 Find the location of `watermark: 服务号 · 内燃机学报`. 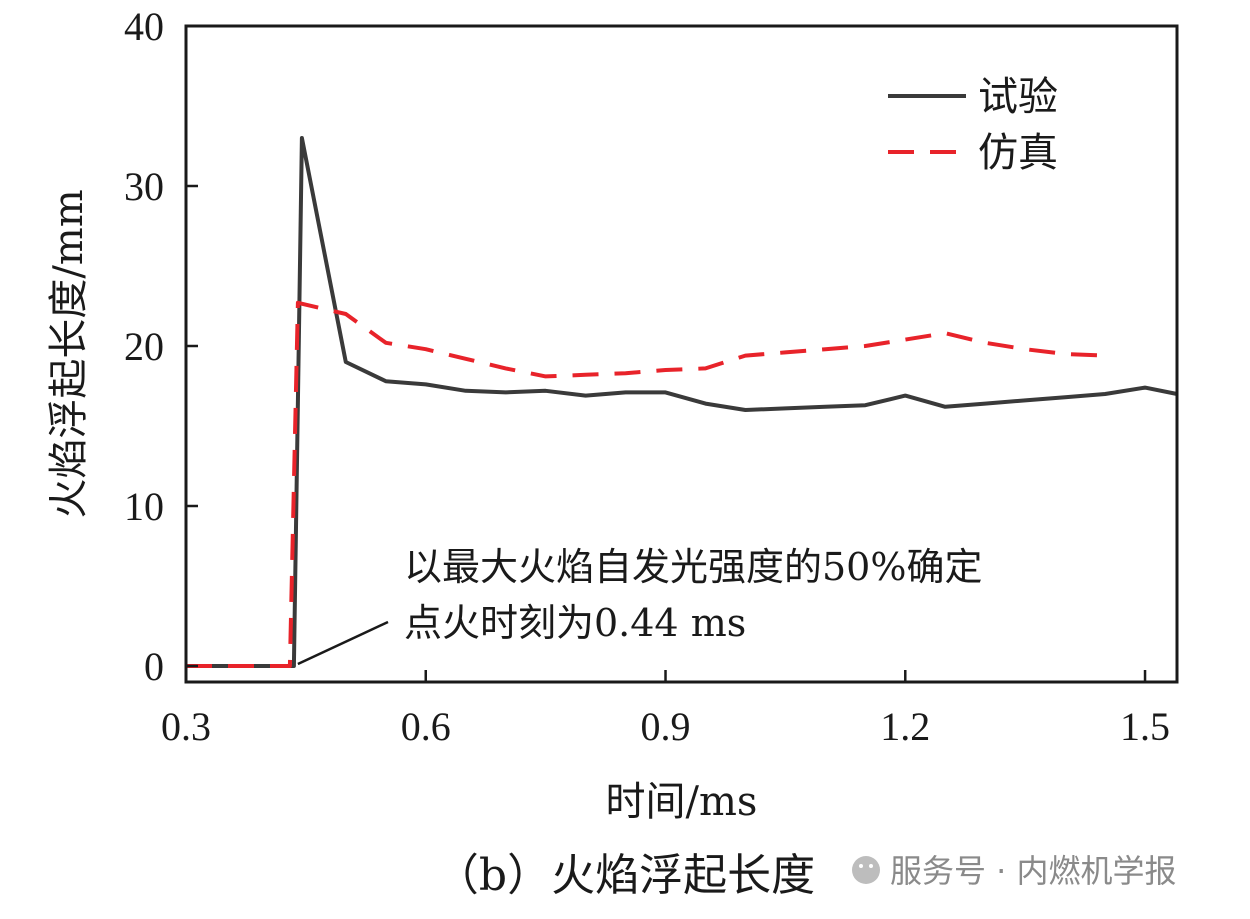

watermark: 服务号 · 内燃机学报 is located at coordinates (1014, 871).